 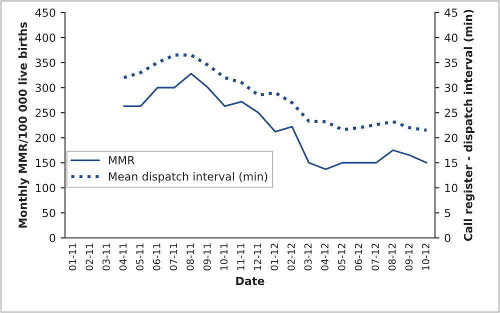 What do you see at coordinates (45, 12) in the screenshot?
I see `y-tick-label: 450` at bounding box center [45, 12].